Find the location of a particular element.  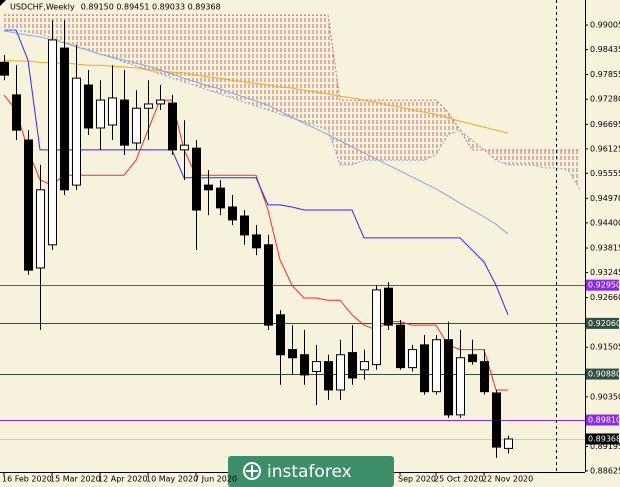

y-tick-label: 0.89195 is located at coordinates (605, 446).